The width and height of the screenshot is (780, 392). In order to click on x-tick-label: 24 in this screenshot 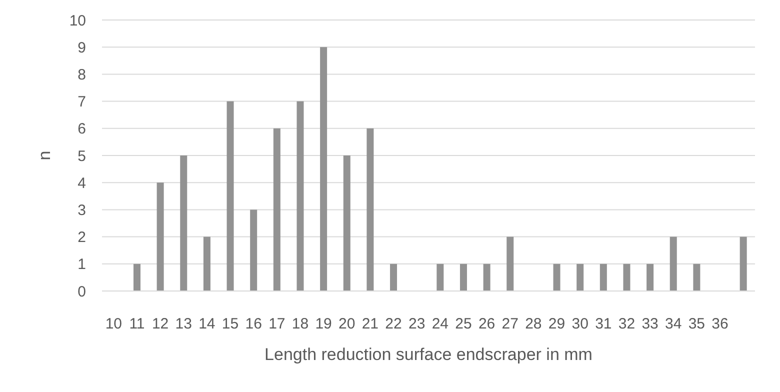, I will do `click(440, 323)`.